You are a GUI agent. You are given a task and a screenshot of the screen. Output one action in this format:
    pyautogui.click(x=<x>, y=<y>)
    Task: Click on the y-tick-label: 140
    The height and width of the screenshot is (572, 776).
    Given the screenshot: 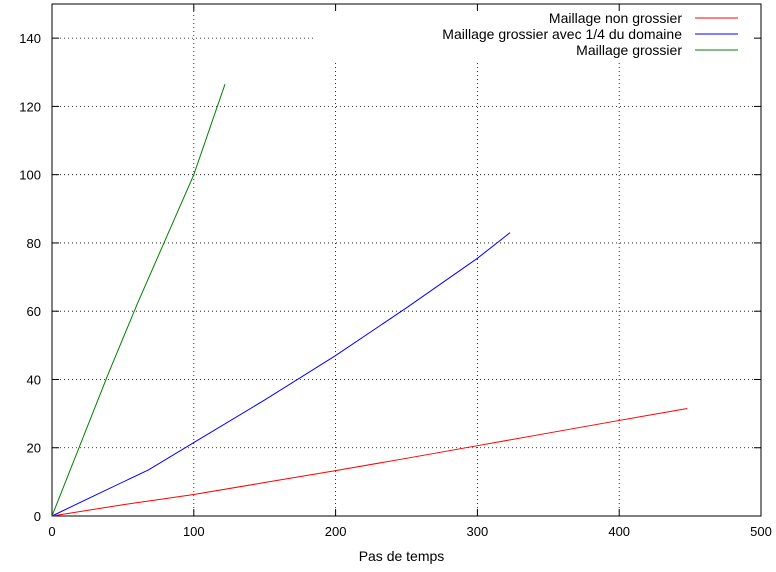 What is the action you would take?
    pyautogui.click(x=30, y=38)
    